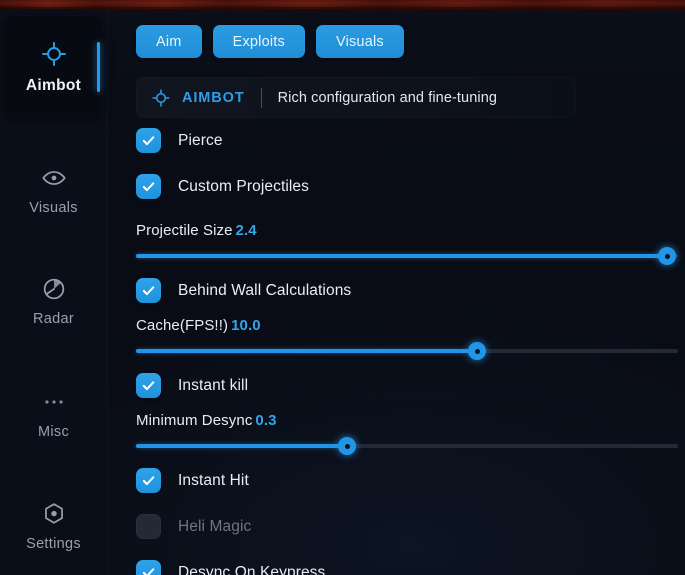 The image size is (685, 575). Describe the element at coordinates (54, 178) in the screenshot. I see `eye-icon` at that location.